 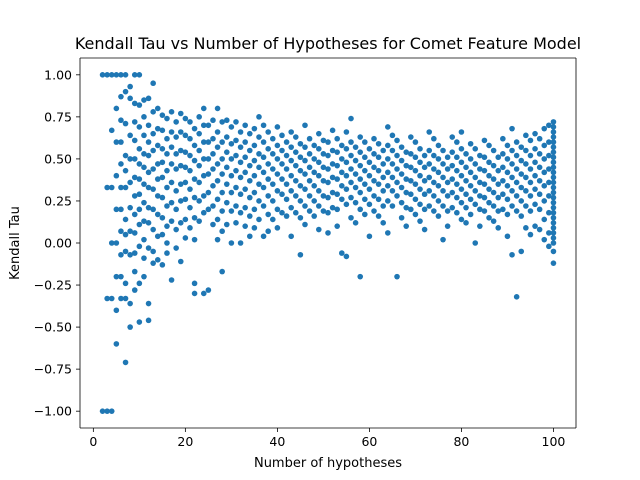 I want to click on y-tick-label: 0.25, so click(x=58, y=200).